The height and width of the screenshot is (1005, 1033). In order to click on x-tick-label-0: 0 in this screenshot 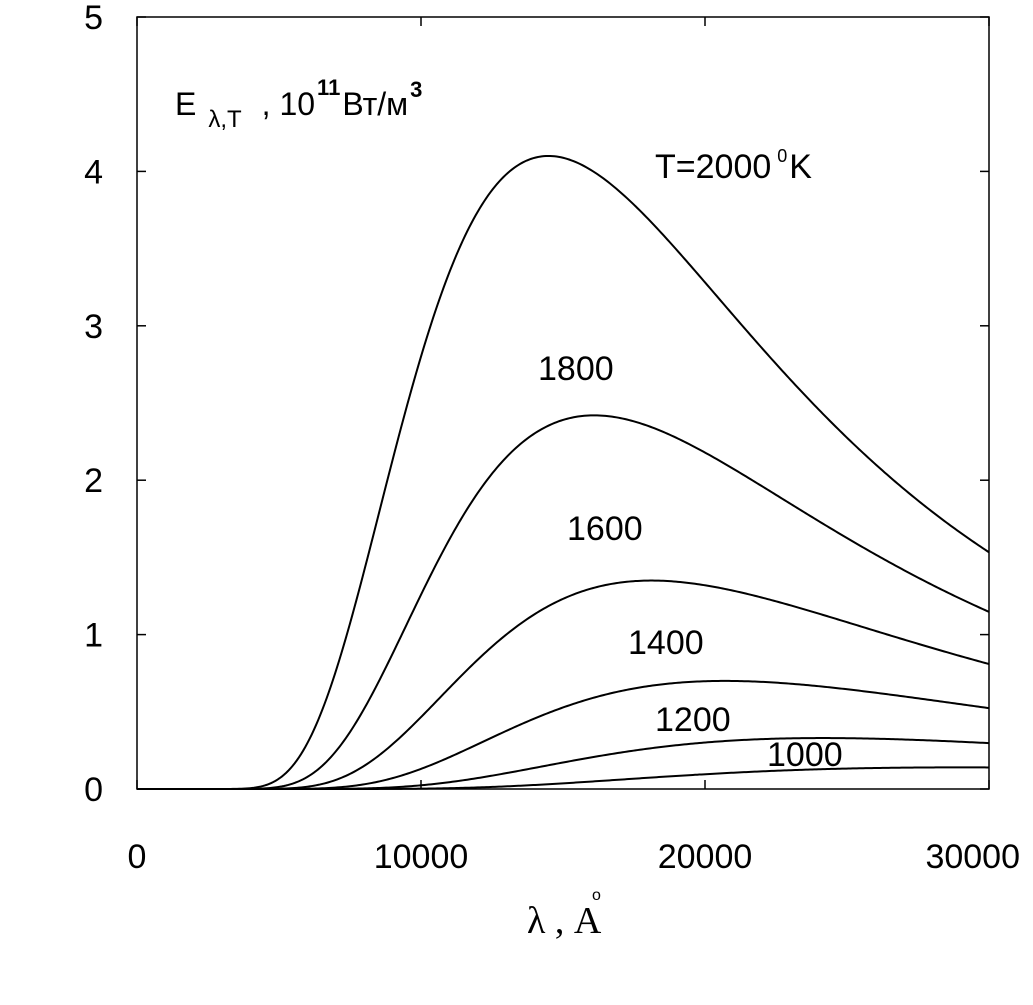, I will do `click(137, 857)`.